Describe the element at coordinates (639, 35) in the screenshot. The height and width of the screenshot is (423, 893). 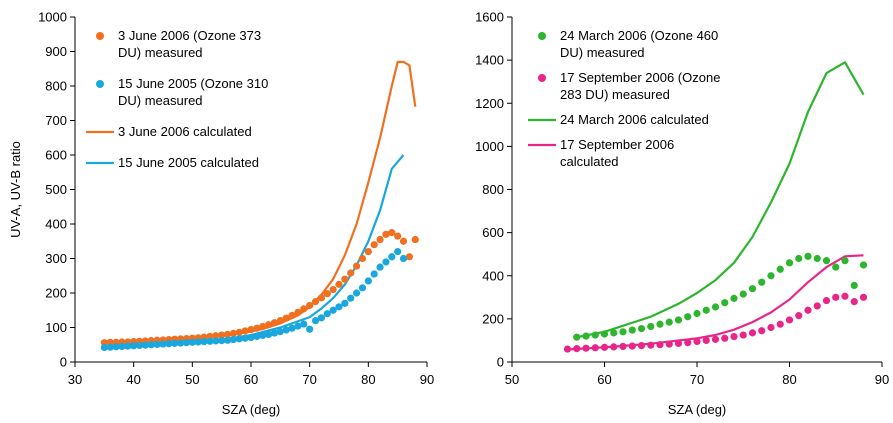
I see `legend-label: 24 March 2006 (Ozone 460` at that location.